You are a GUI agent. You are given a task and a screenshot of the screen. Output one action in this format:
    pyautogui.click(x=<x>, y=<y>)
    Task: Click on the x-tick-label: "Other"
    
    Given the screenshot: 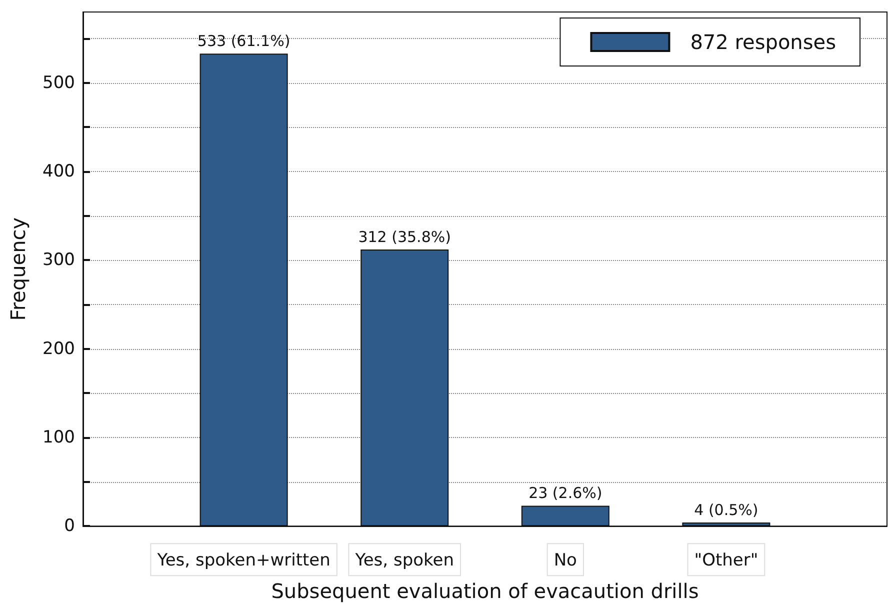 What is the action you would take?
    pyautogui.click(x=726, y=560)
    